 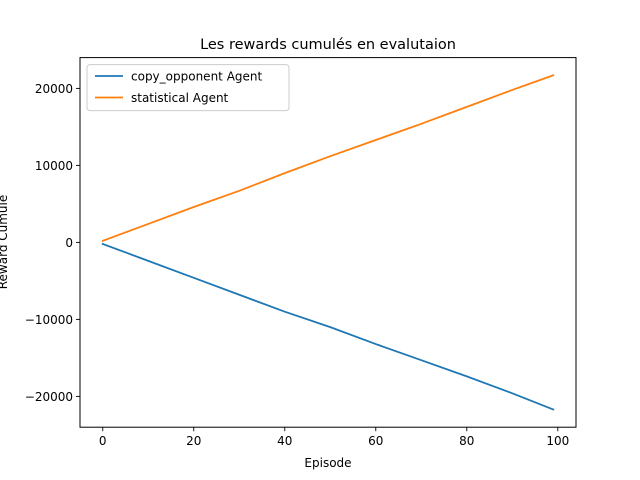 I want to click on x-tick-label: 80, so click(x=466, y=441).